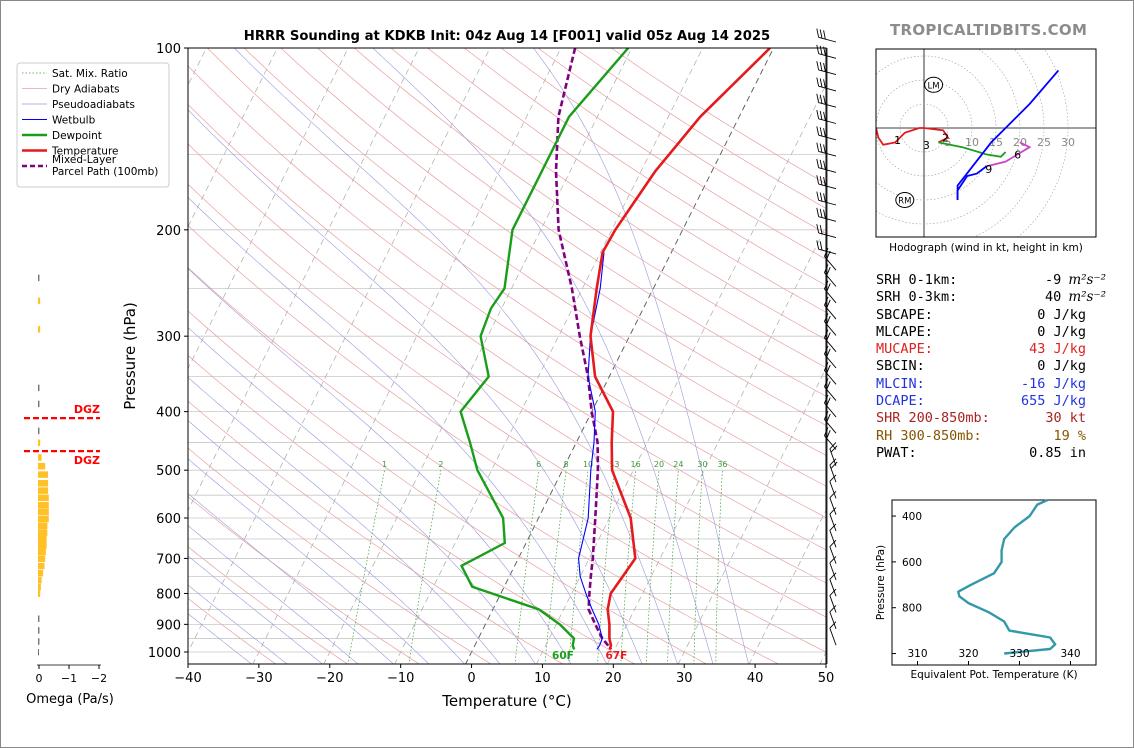  I want to click on mixing-ratio-label: 6, so click(538, 464).